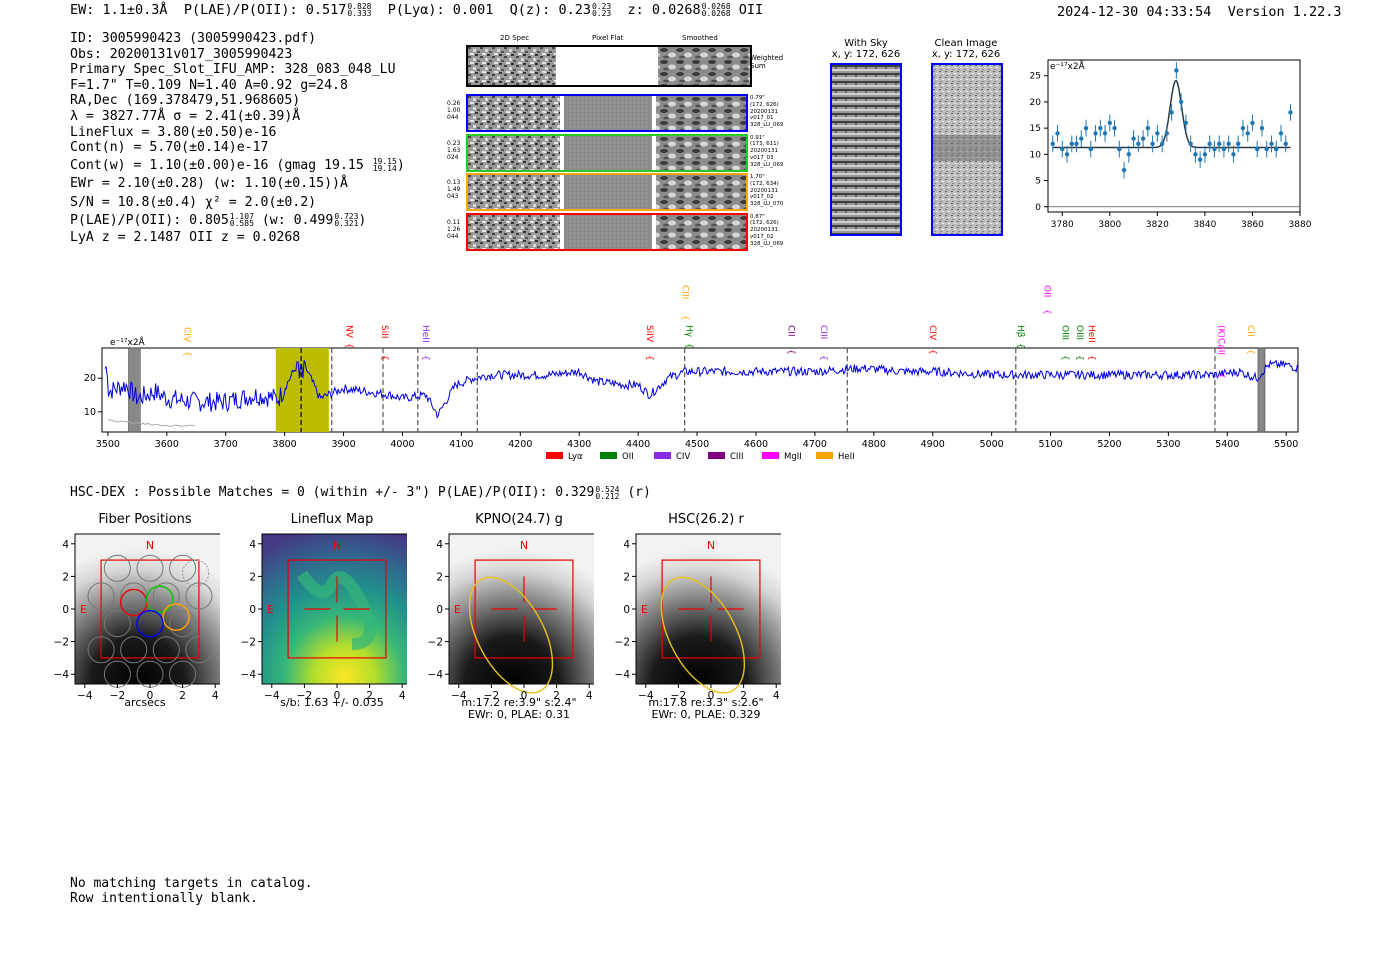 The height and width of the screenshot is (953, 1400). Describe the element at coordinates (519, 714) in the screenshot. I see `panel-sublabel: EWr: 0, PLAE: 0.31` at that location.